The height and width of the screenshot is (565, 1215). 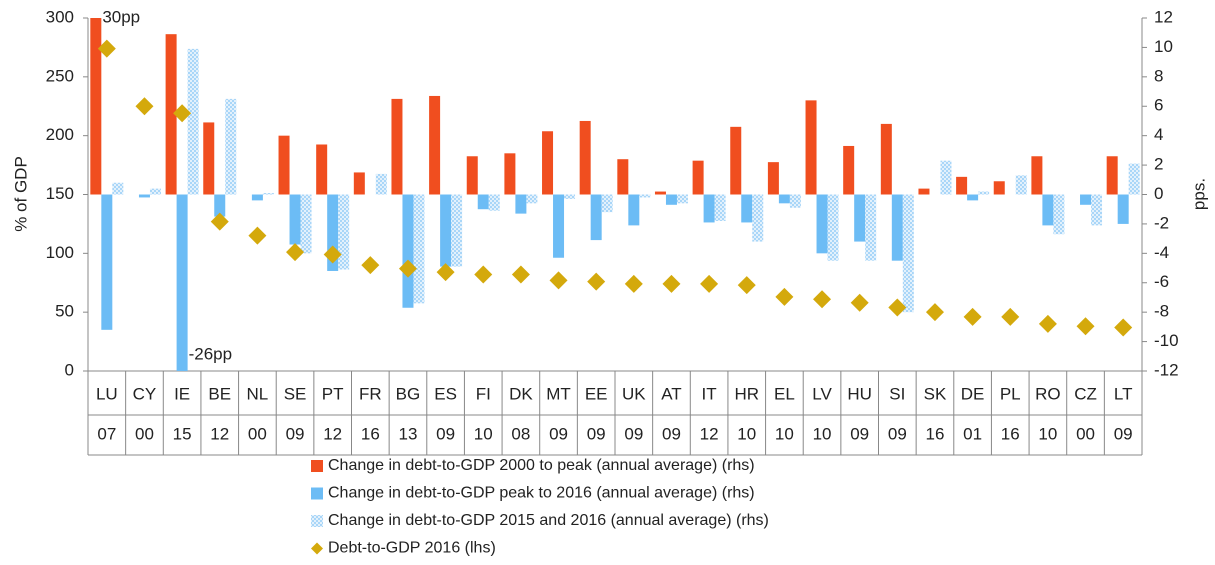 I want to click on y2-tick-label: 10, so click(x=1163, y=46).